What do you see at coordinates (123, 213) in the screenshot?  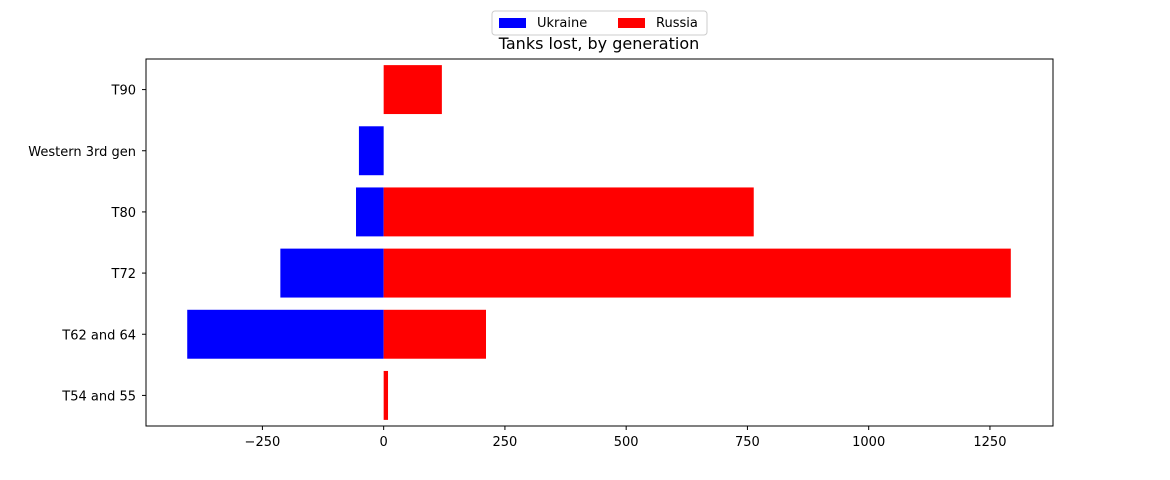 I see `y-tick-label: T80` at bounding box center [123, 213].